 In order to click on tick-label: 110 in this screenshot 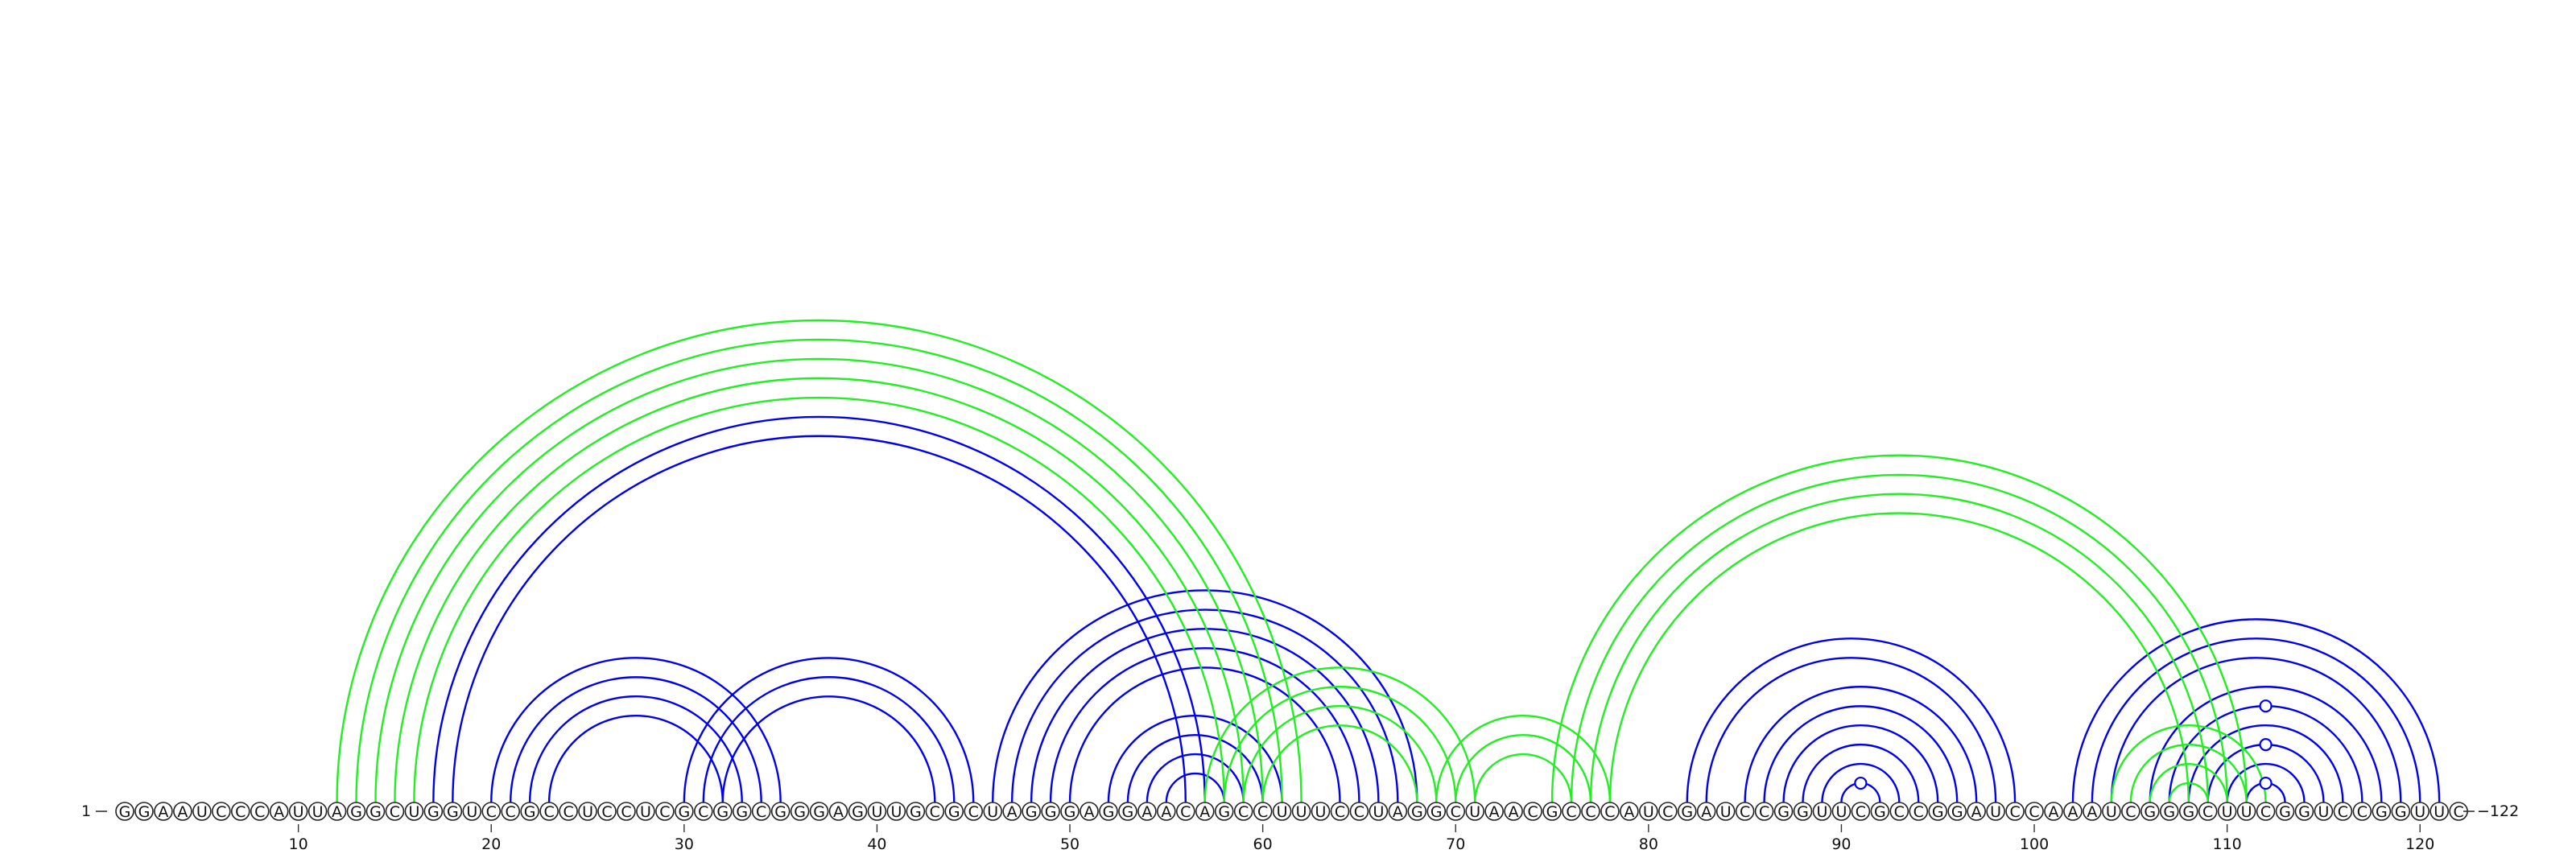, I will do `click(2227, 844)`.